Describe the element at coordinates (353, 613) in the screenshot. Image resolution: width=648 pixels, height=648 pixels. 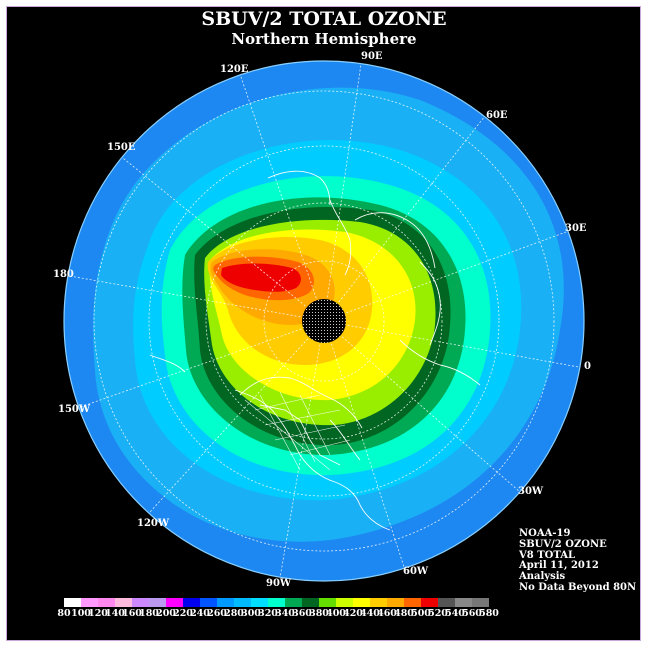
I see `colorbar-tick-label: 420` at that location.